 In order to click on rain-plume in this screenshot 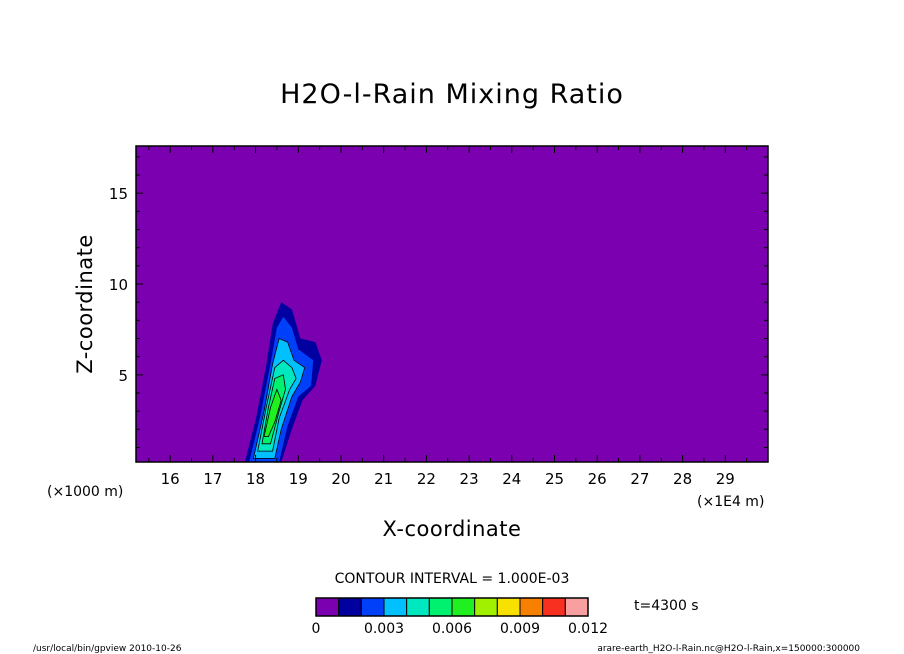, I will do `click(283, 382)`.